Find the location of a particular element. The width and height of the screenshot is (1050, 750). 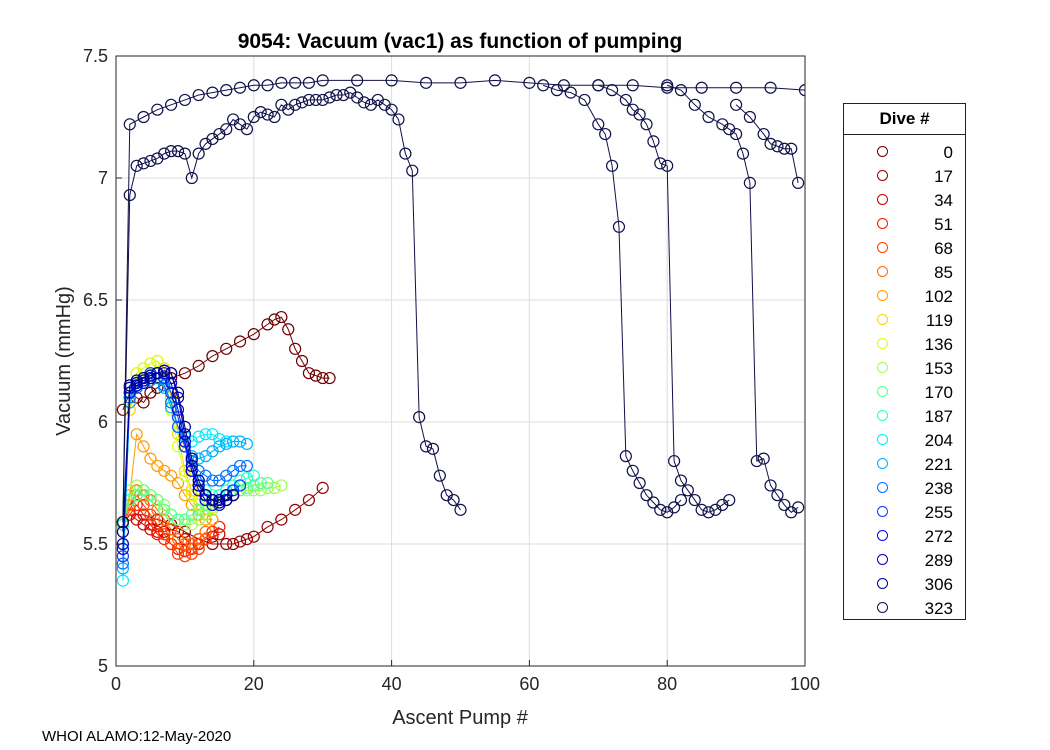

legend-label: 306 is located at coordinates (938, 584).